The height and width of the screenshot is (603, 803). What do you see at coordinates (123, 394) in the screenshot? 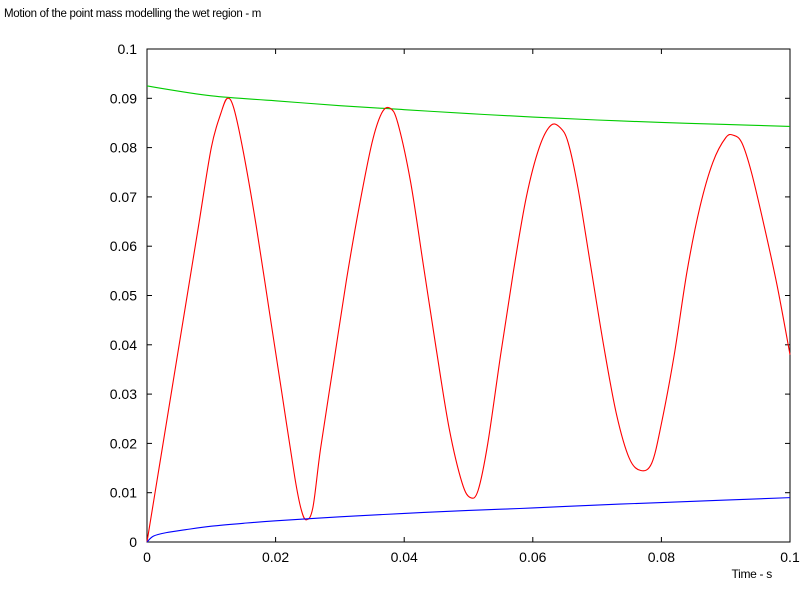
I see `y-tick-label: 0.03` at bounding box center [123, 394].